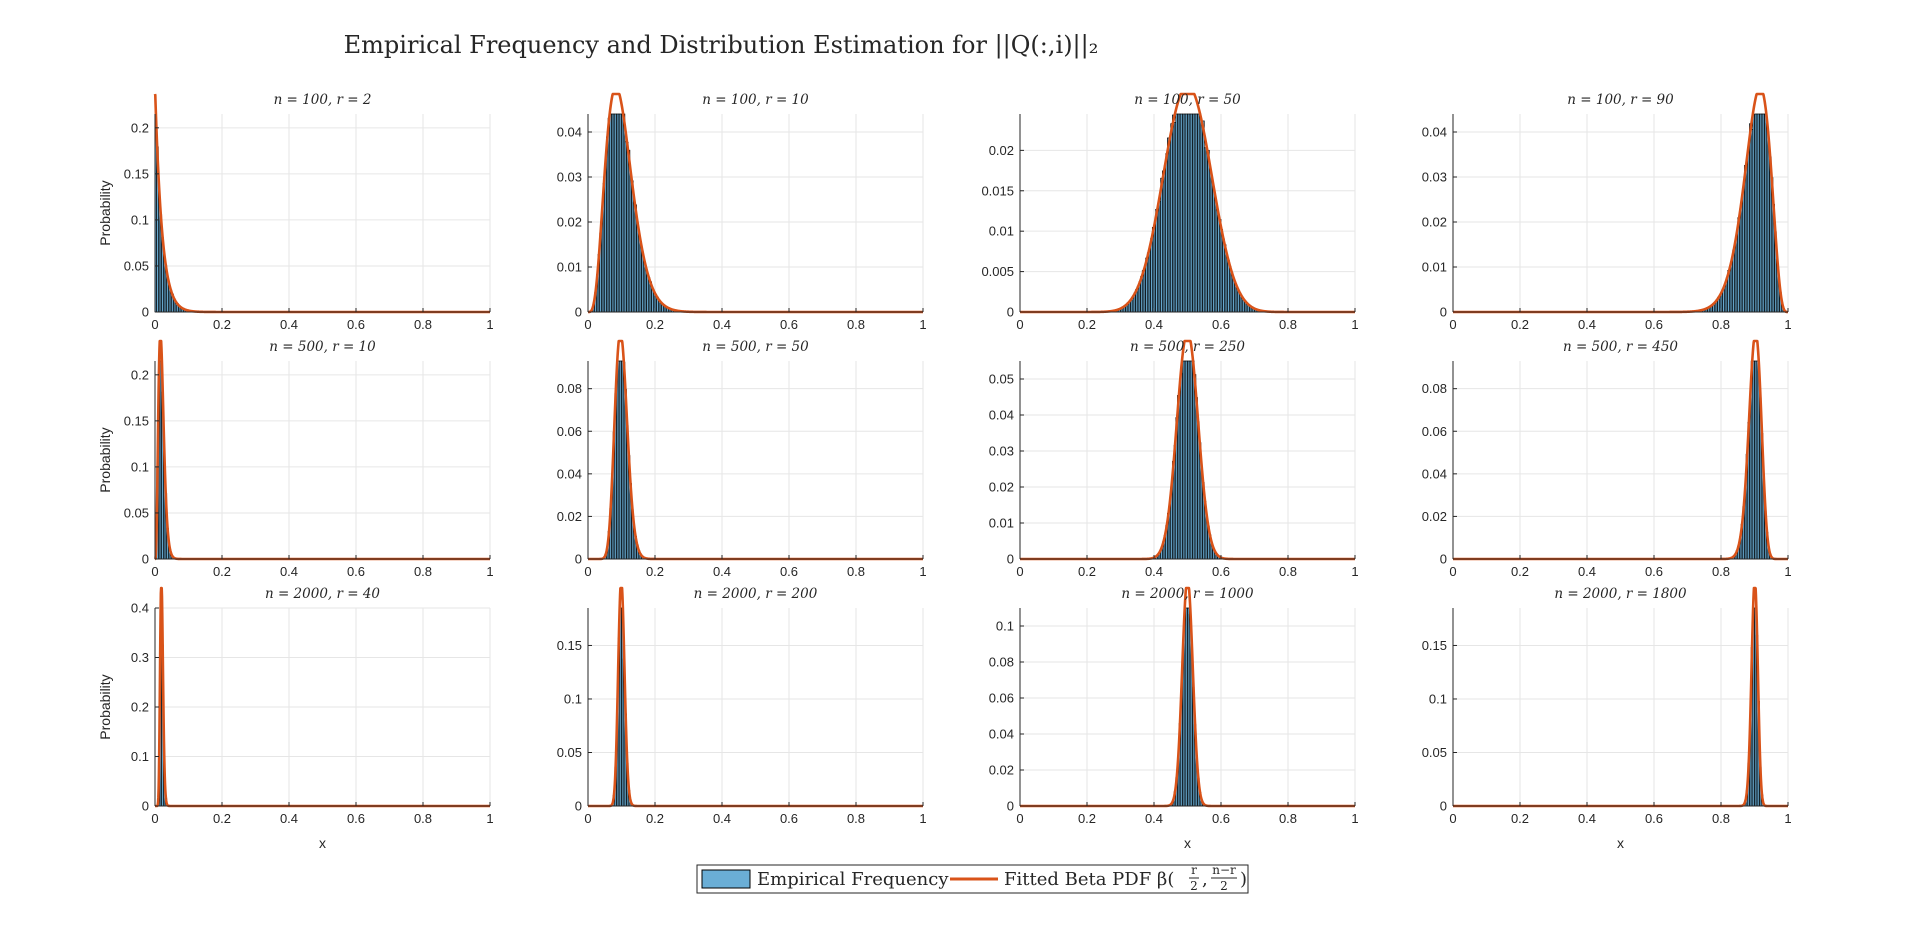  Describe the element at coordinates (1434, 388) in the screenshot. I see `y-tick-label: 0.08` at that location.